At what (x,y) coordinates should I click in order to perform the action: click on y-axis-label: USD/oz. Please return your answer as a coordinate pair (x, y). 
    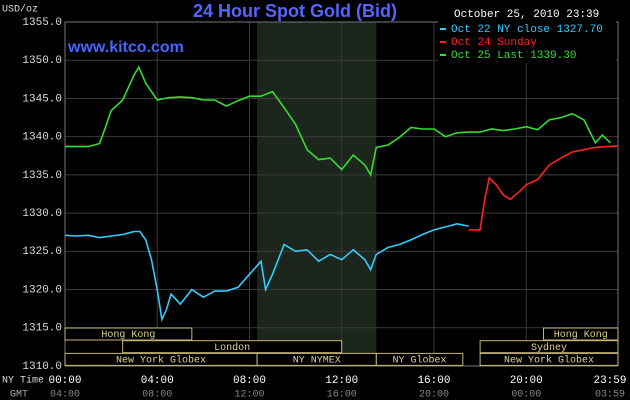
    Looking at the image, I should click on (20, 10).